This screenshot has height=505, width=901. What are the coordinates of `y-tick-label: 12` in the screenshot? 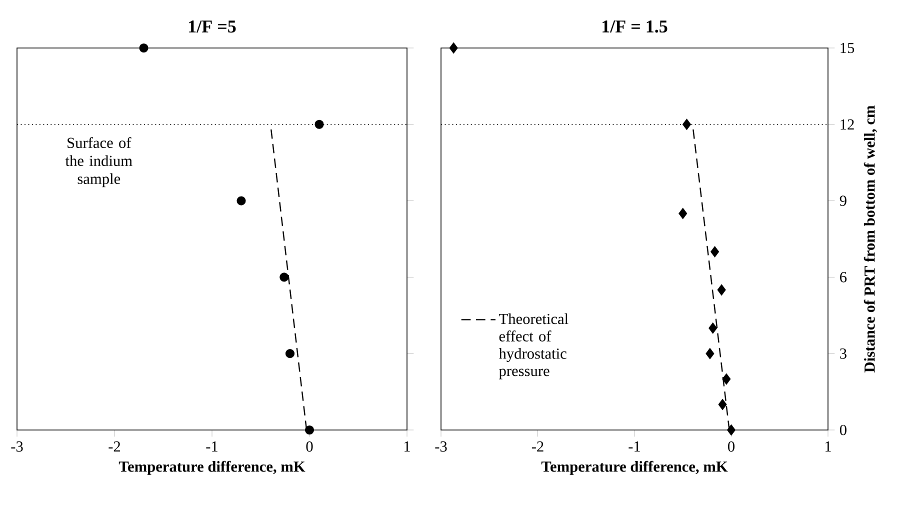 It's located at (847, 124).